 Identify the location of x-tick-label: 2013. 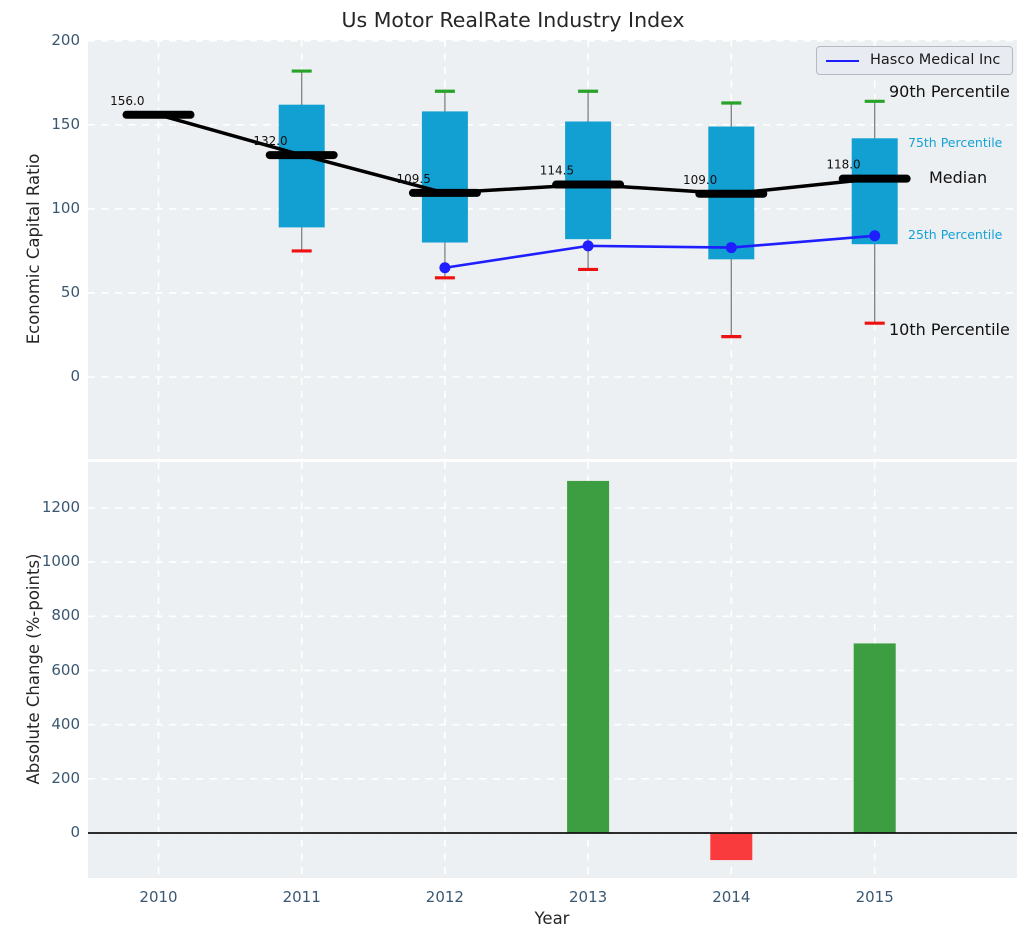
(588, 897).